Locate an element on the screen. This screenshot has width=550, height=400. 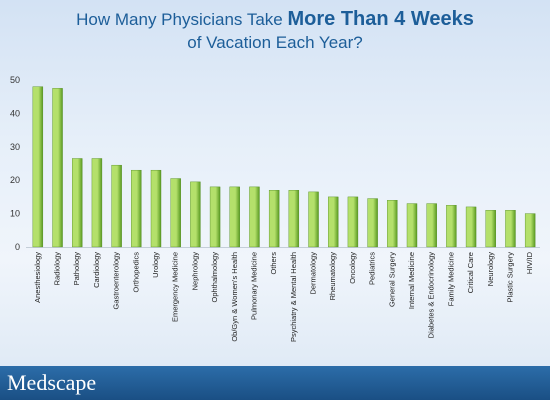
category-label: Neurology is located at coordinates (490, 269).